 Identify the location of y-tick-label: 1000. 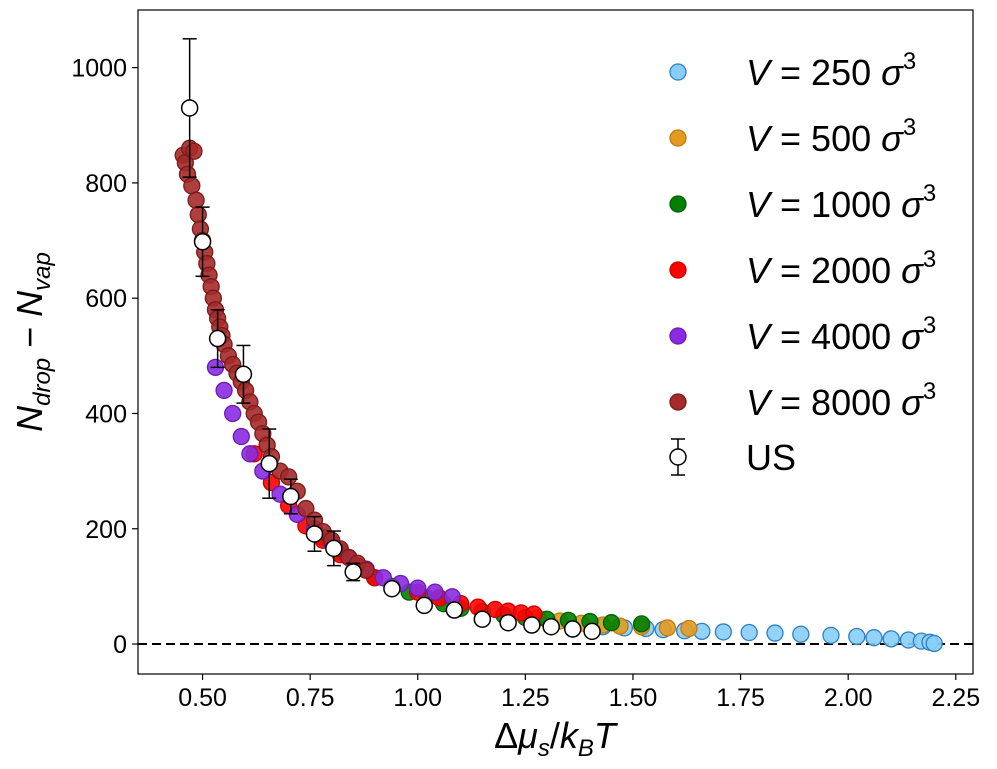
(99, 69).